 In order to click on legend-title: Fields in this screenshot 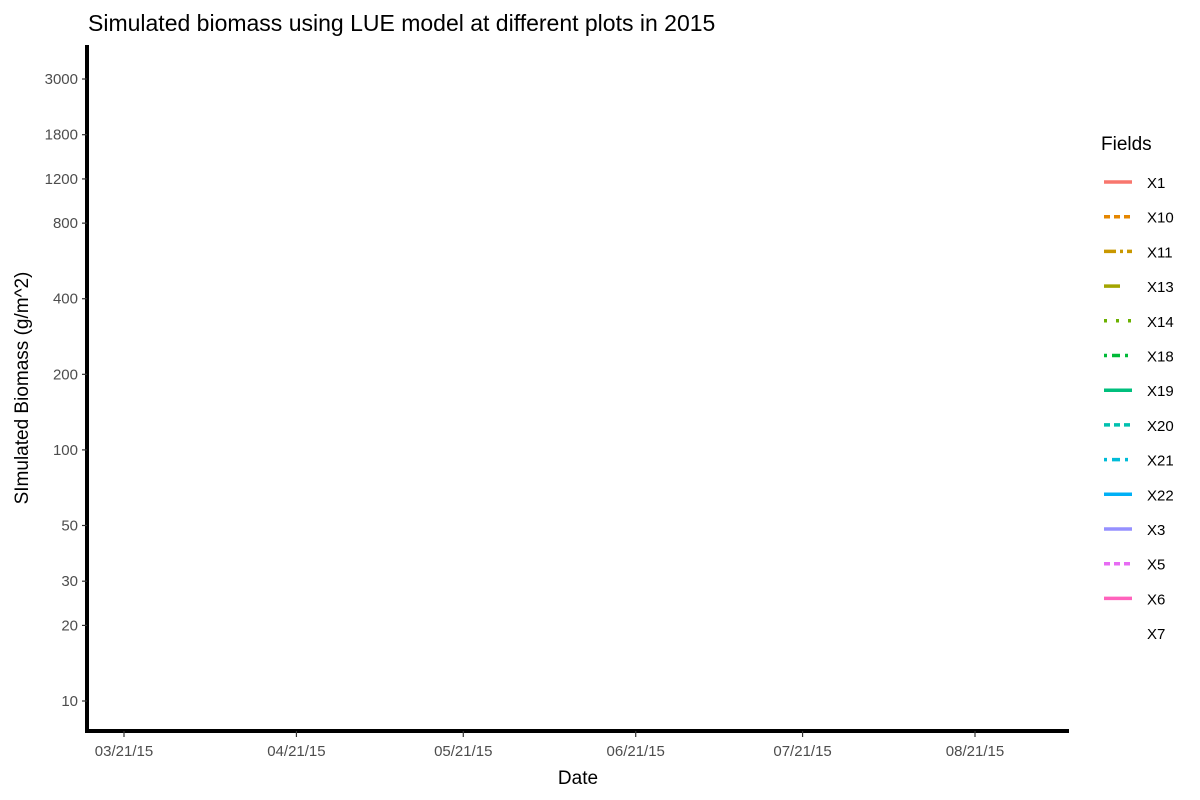, I will do `click(1126, 144)`.